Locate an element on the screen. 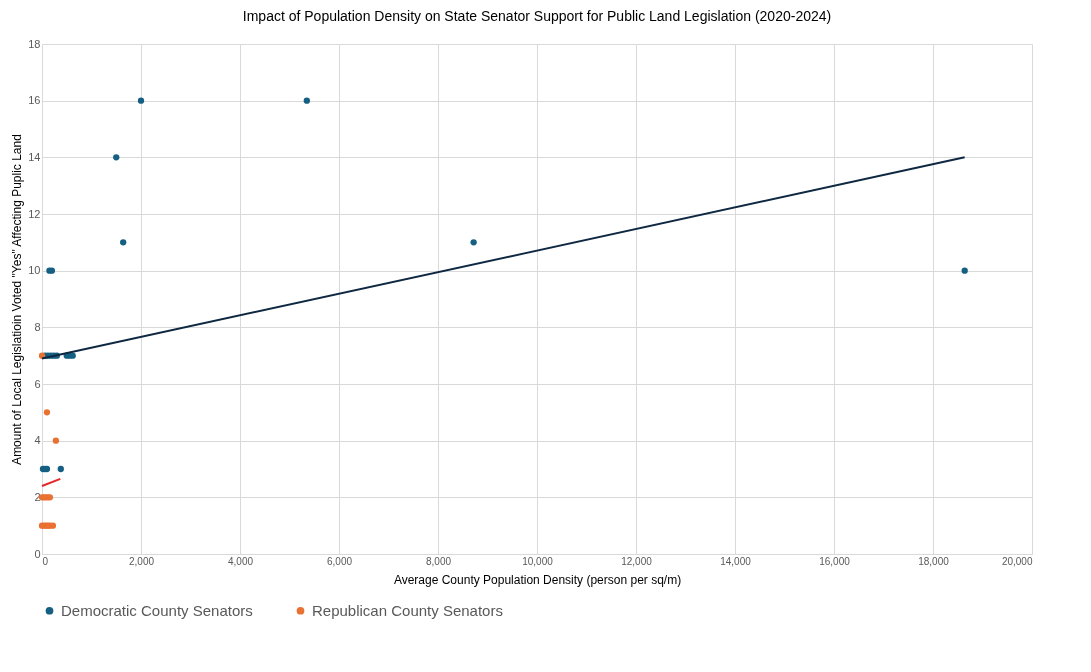 This screenshot has height=672, width=1091. y-tick-label: 8 is located at coordinates (37, 326).